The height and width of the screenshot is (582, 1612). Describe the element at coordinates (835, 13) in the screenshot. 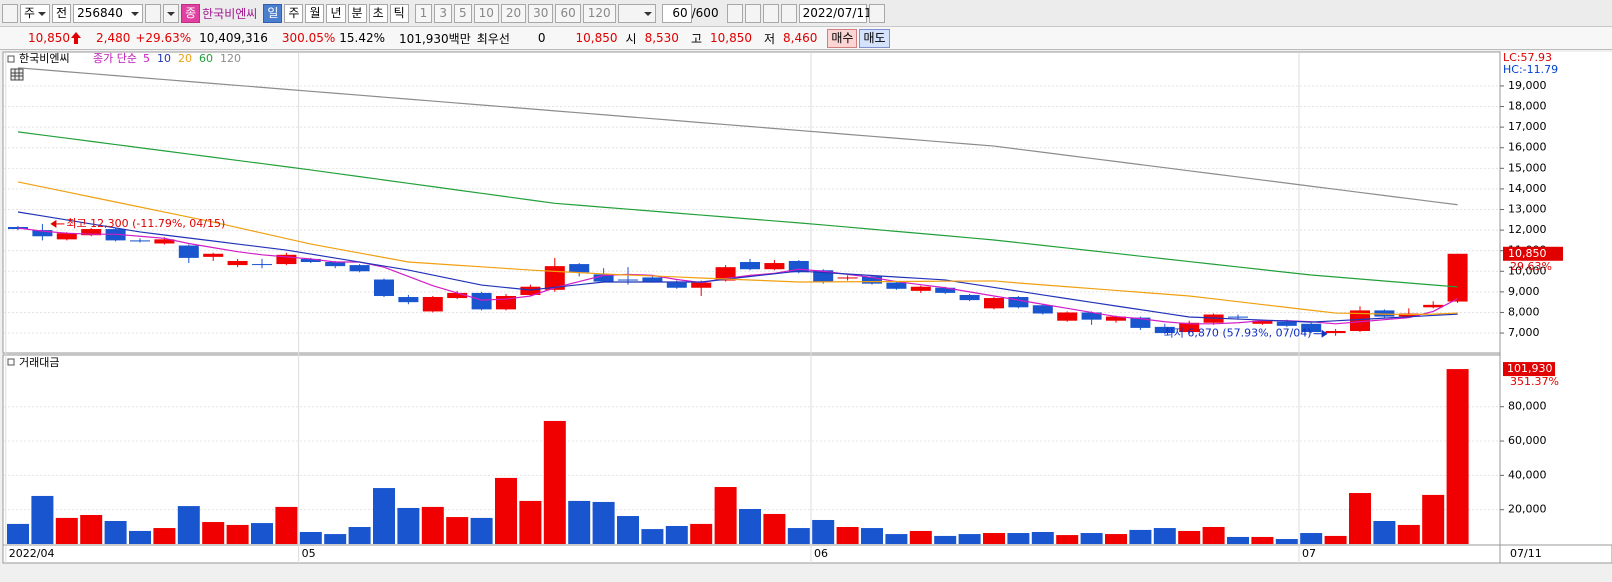

I see `date-input: 2022/07/11` at that location.